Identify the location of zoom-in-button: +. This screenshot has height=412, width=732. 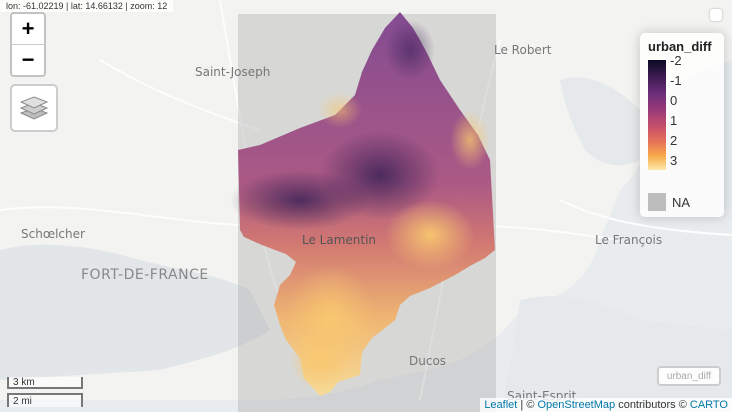
(28, 28).